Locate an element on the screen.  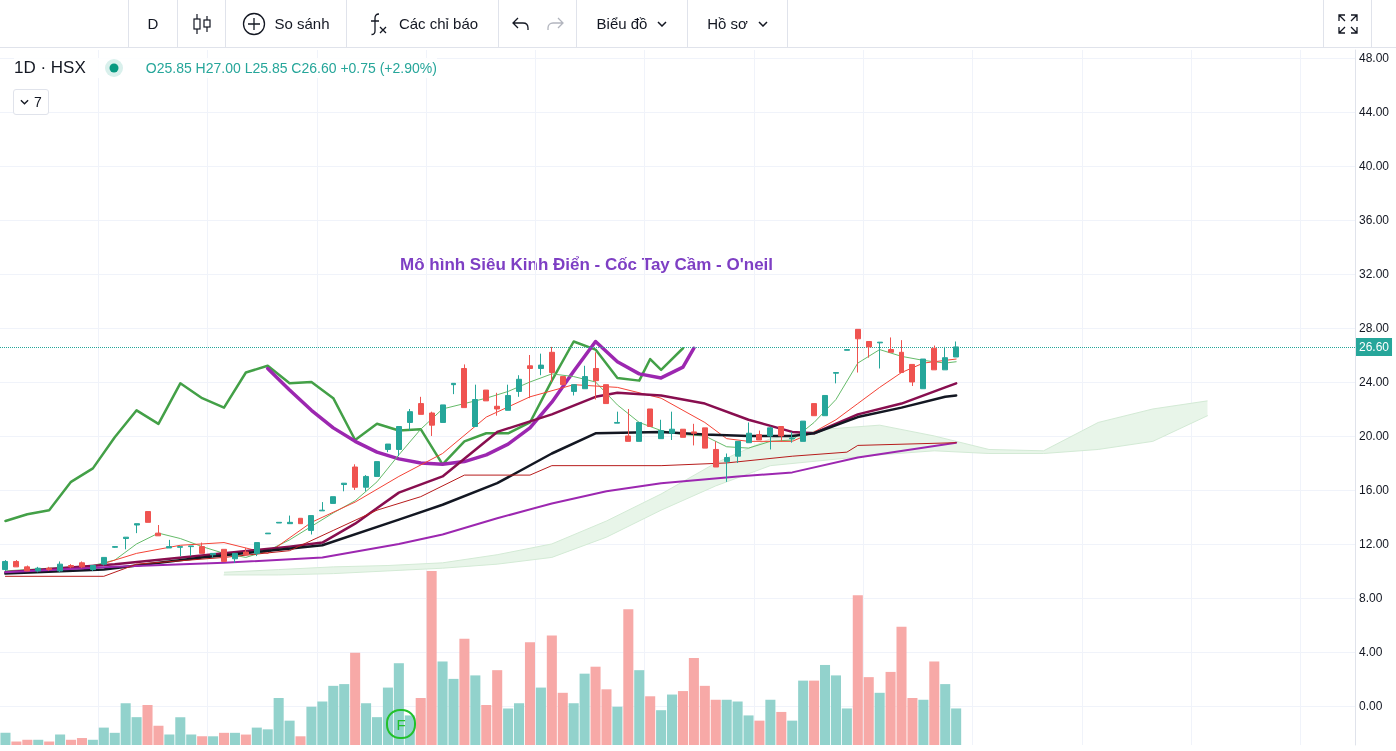
text: D is located at coordinates (153, 23).